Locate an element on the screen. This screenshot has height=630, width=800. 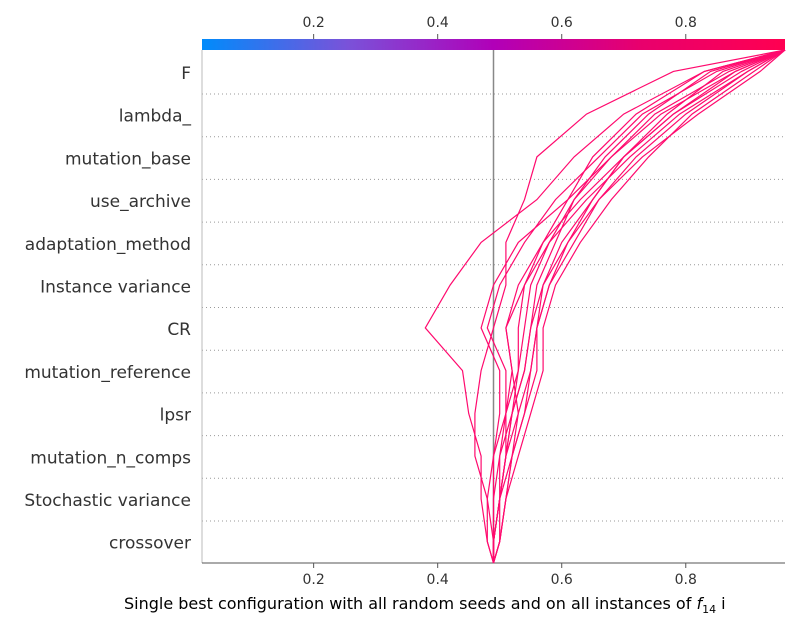
feature-label-mutation-n-comps: mutation_n_comps is located at coordinates (110, 458).